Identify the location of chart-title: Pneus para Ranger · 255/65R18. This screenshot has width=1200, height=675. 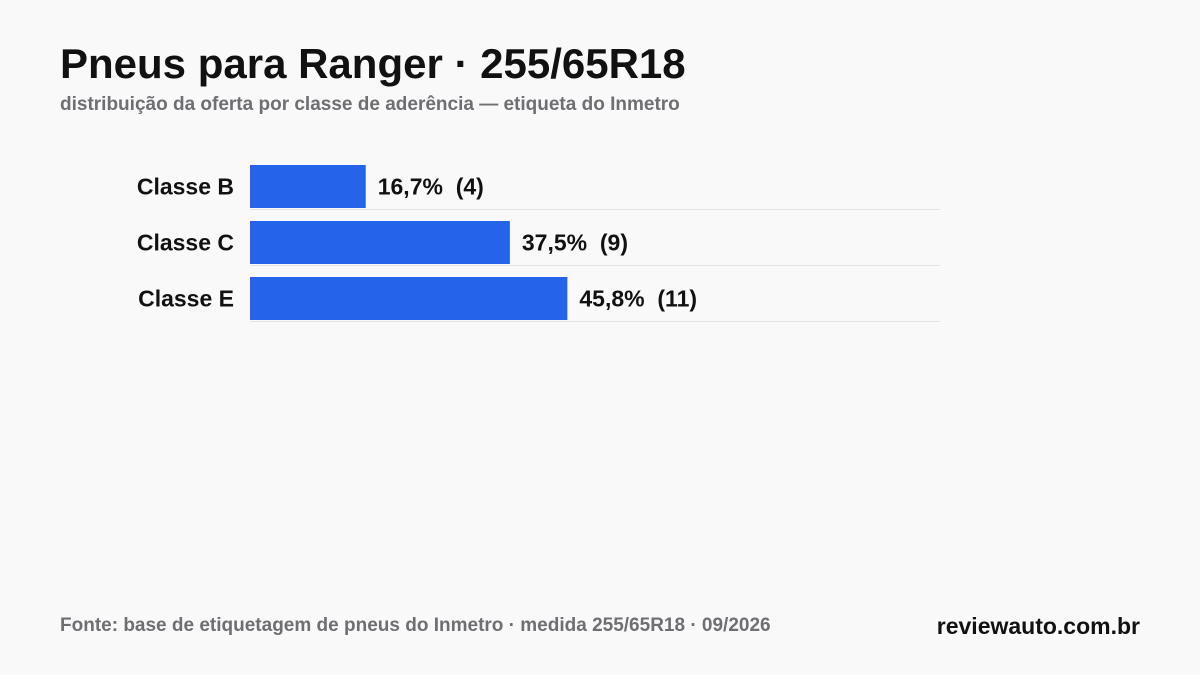
(373, 63).